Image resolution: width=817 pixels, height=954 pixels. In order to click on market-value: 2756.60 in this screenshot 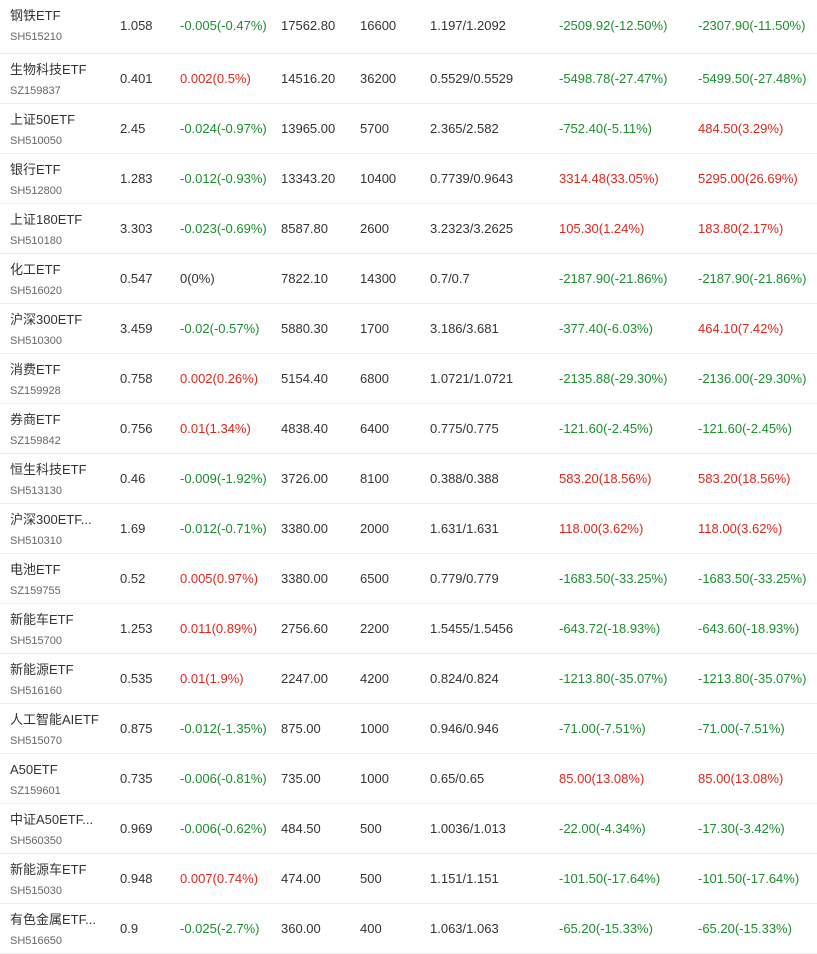, I will do `click(304, 628)`.